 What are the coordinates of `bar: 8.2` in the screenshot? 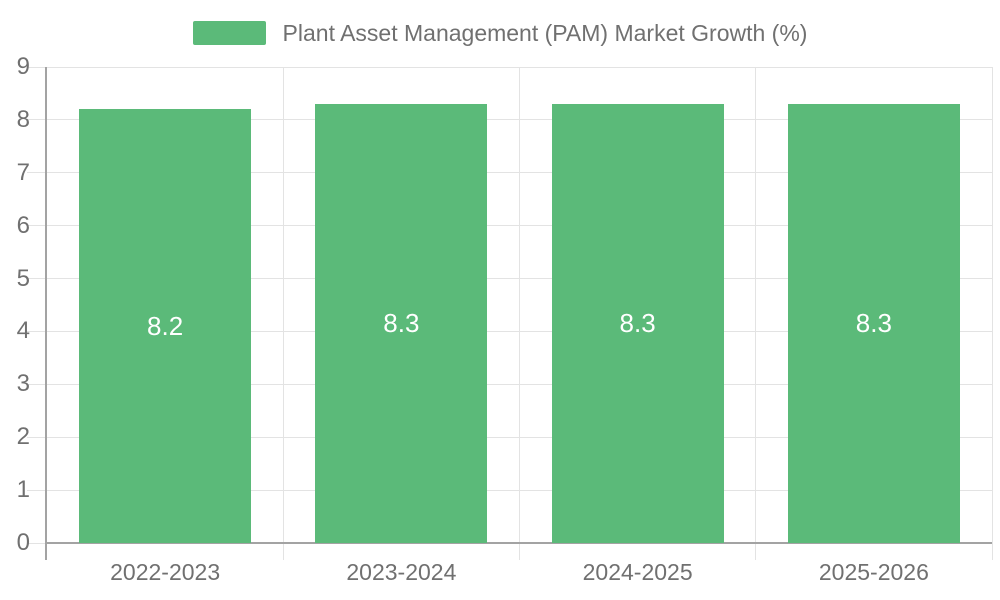 It's located at (165, 326).